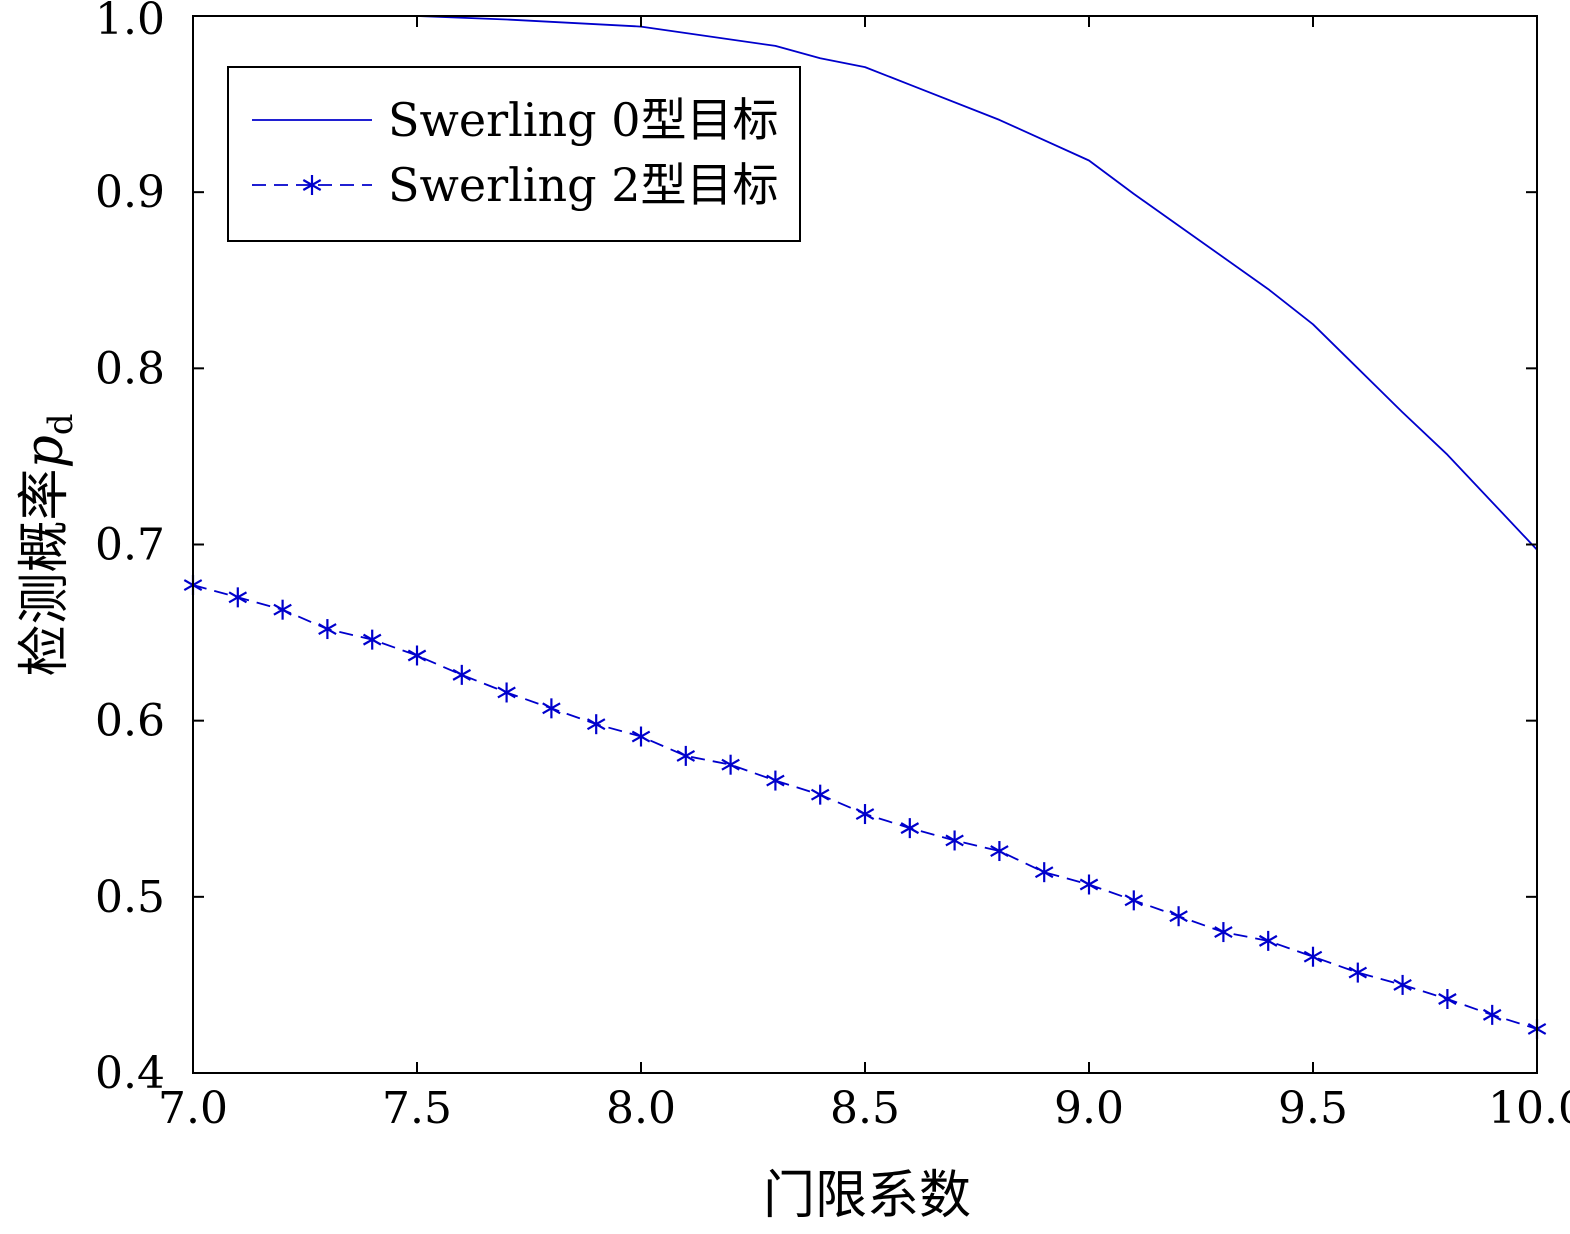 The height and width of the screenshot is (1234, 1570). I want to click on y-axis-title-subscript: d, so click(61, 424).